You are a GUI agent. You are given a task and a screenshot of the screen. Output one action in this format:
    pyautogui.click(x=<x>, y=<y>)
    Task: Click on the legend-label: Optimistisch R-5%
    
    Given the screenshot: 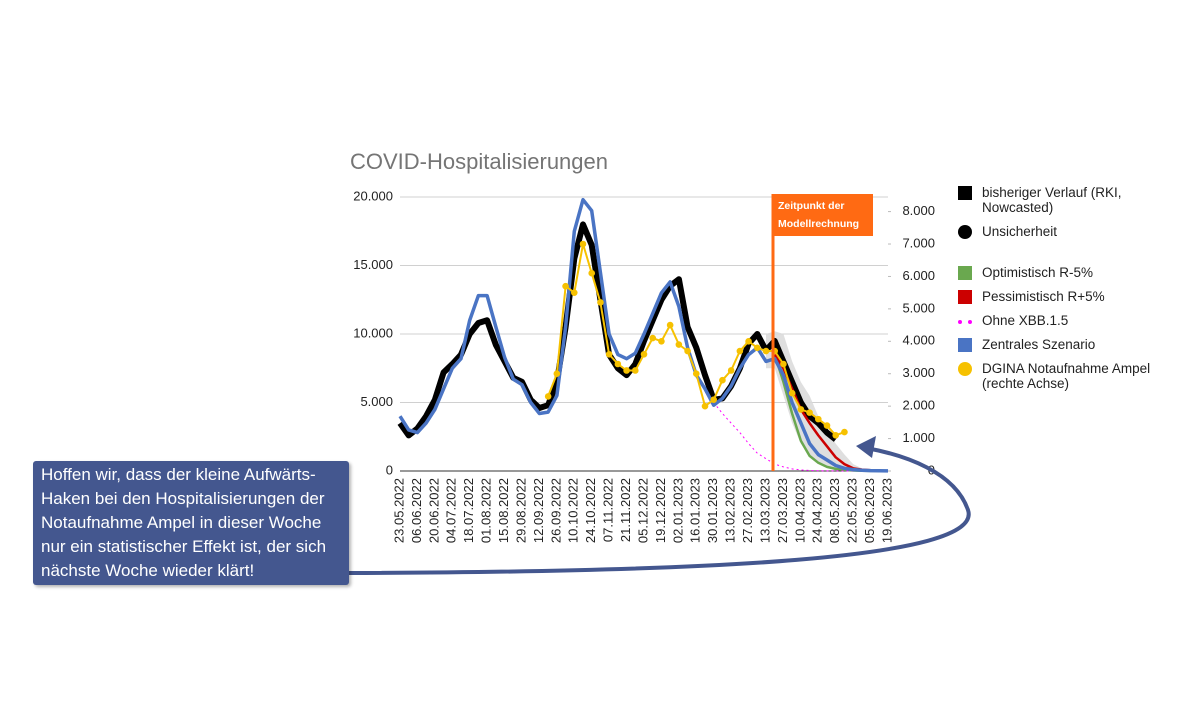 What is the action you would take?
    pyautogui.click(x=1038, y=272)
    